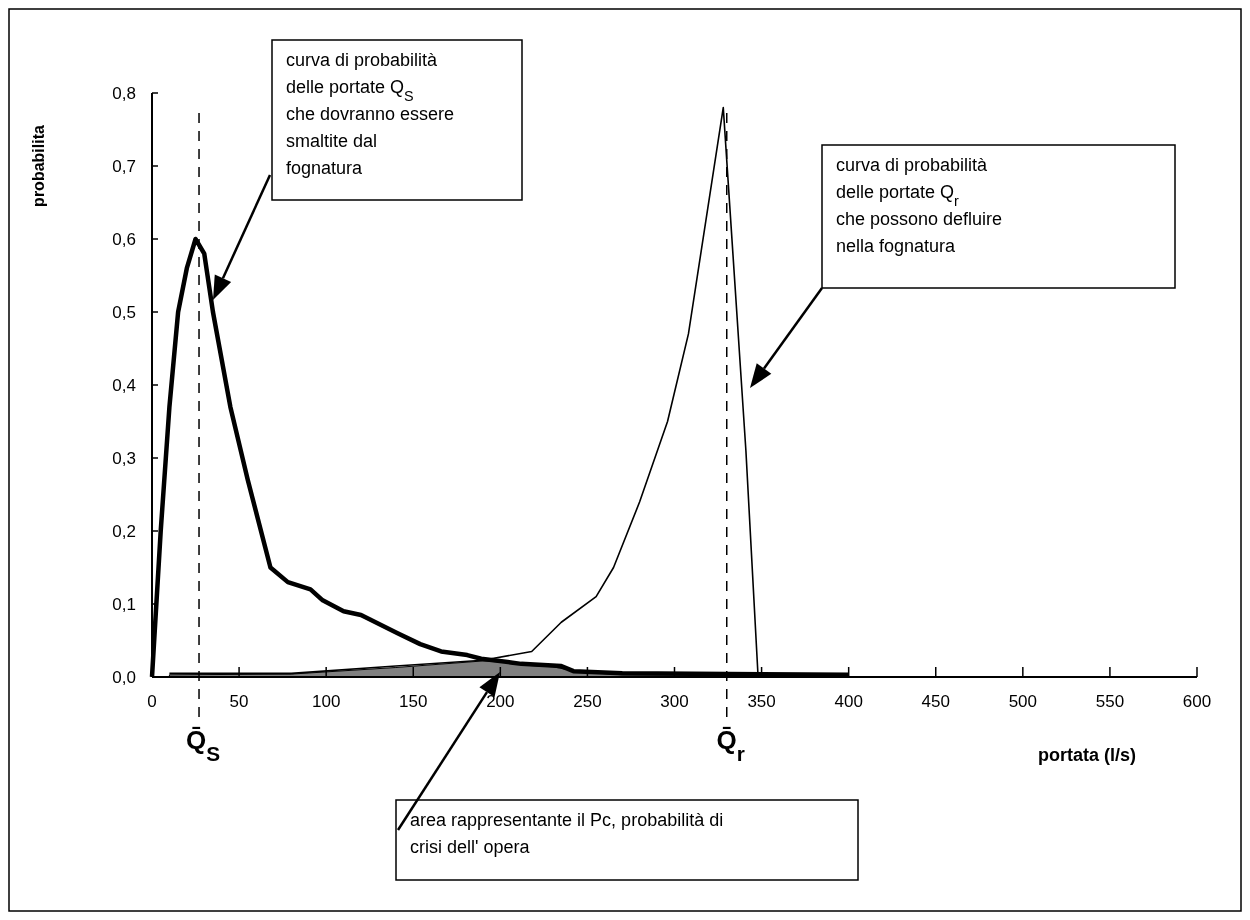 The image size is (1250, 920). I want to click on annotation: curva di probabilità delle portate Q$_{r}$ che possono defluire nella fognatura, so click(919, 205).